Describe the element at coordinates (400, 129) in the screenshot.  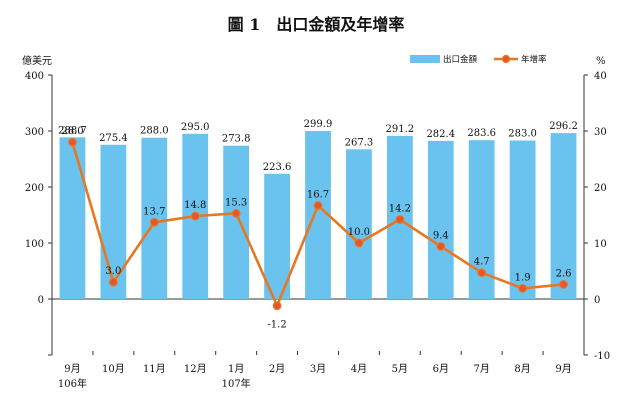
I see `bar-value-label: 291.2` at that location.